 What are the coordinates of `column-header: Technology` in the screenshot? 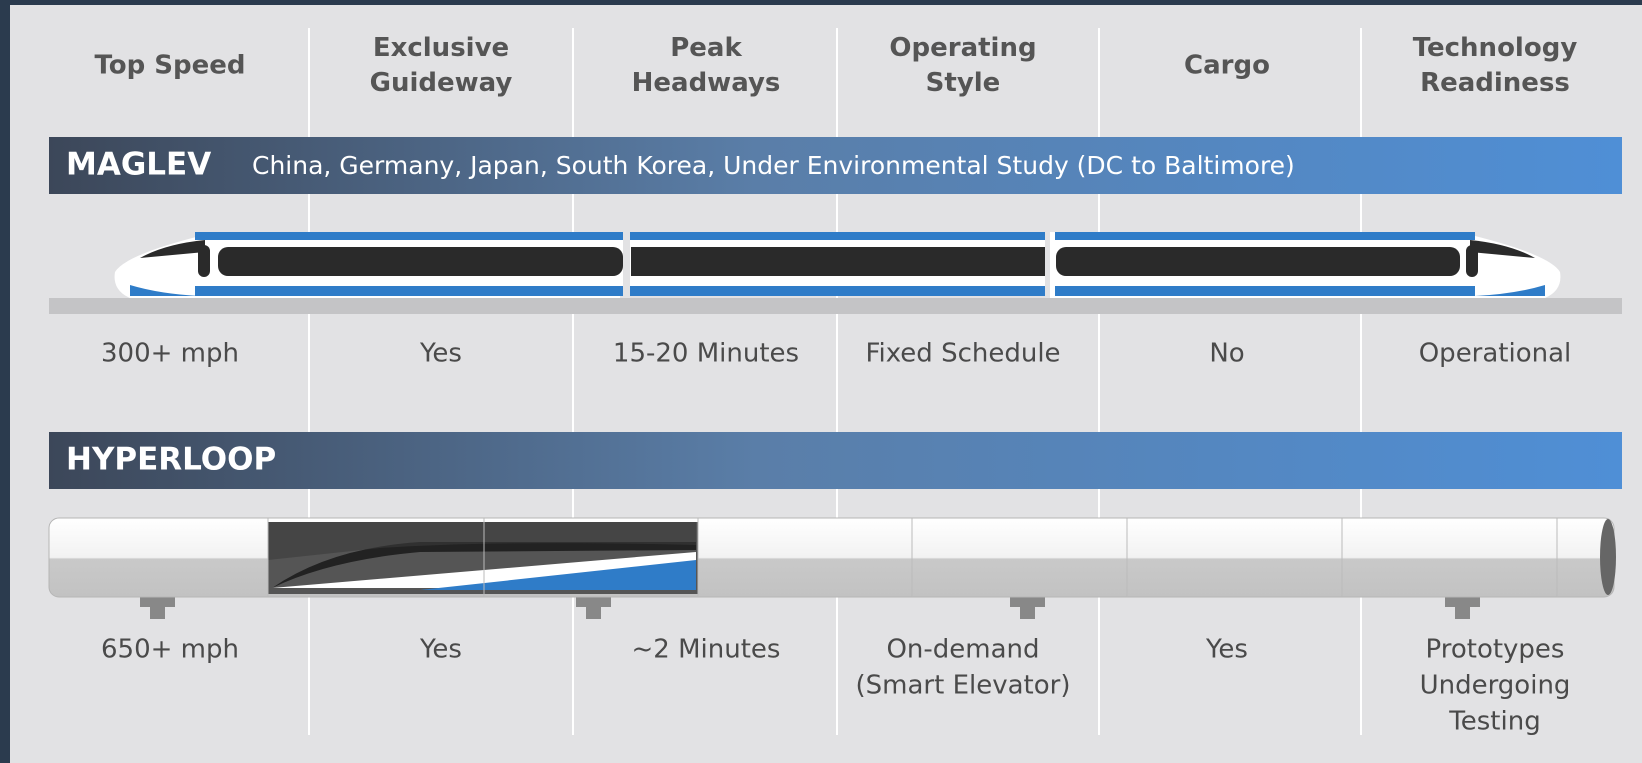 It's located at (1495, 48).